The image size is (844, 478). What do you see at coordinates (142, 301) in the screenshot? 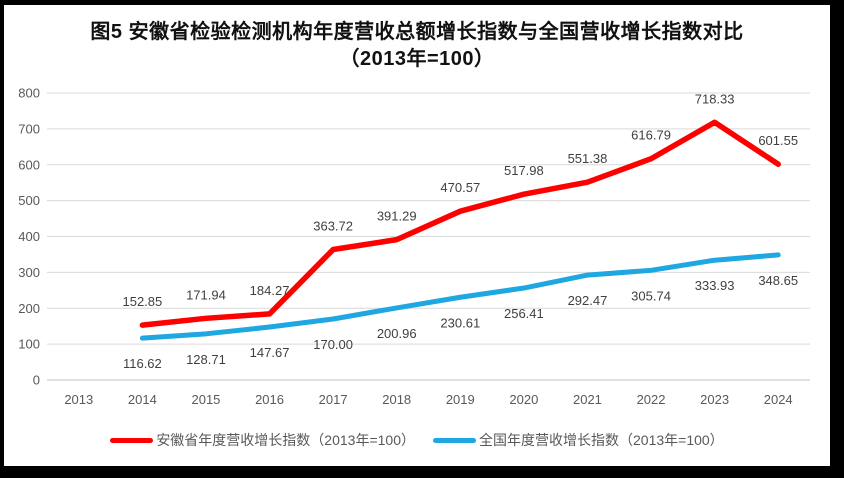
I see `data-label-anhui-2014: 152.85` at bounding box center [142, 301].